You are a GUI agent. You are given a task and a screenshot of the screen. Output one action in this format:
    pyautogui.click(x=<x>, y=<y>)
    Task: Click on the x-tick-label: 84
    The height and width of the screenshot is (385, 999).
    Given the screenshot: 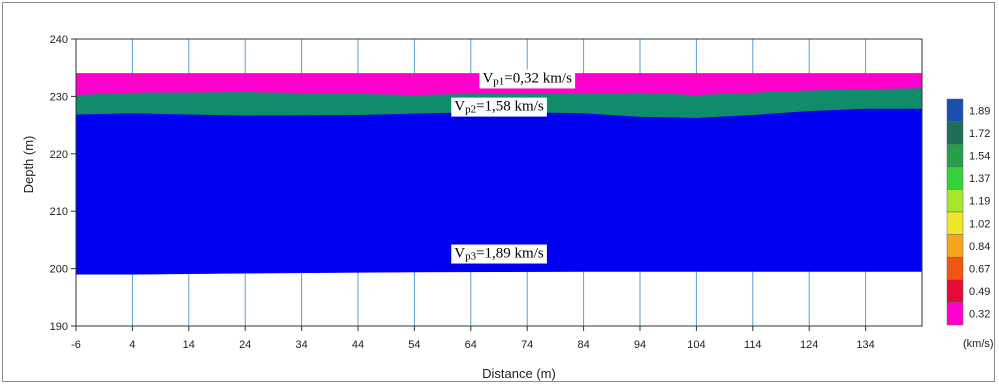 What is the action you would take?
    pyautogui.click(x=583, y=345)
    